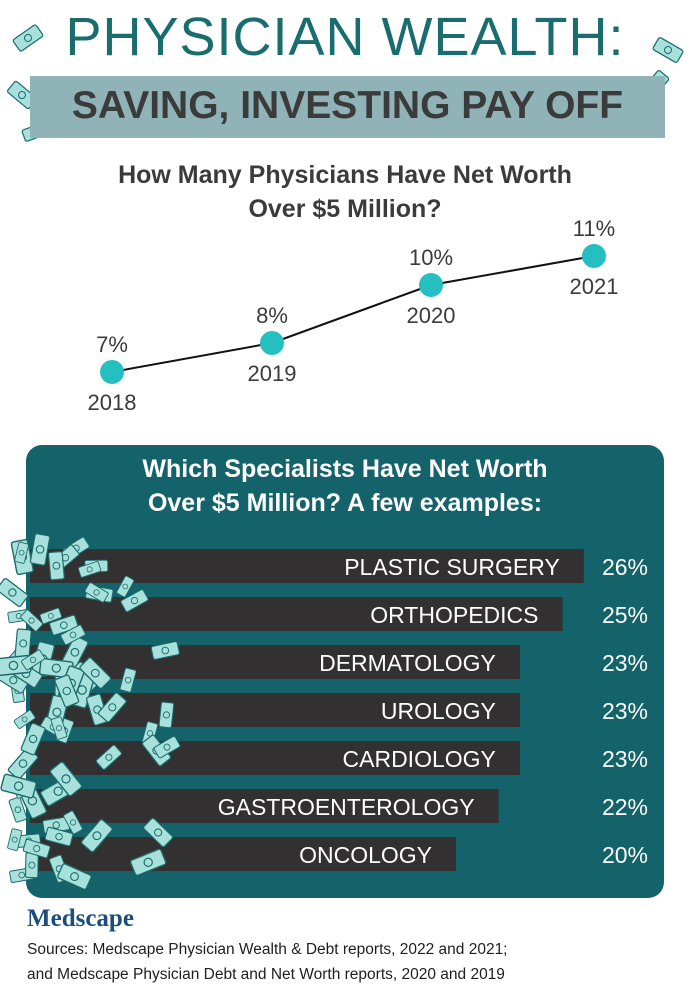  I want to click on bar-category-label: ORTHOPEDICS, so click(454, 615).